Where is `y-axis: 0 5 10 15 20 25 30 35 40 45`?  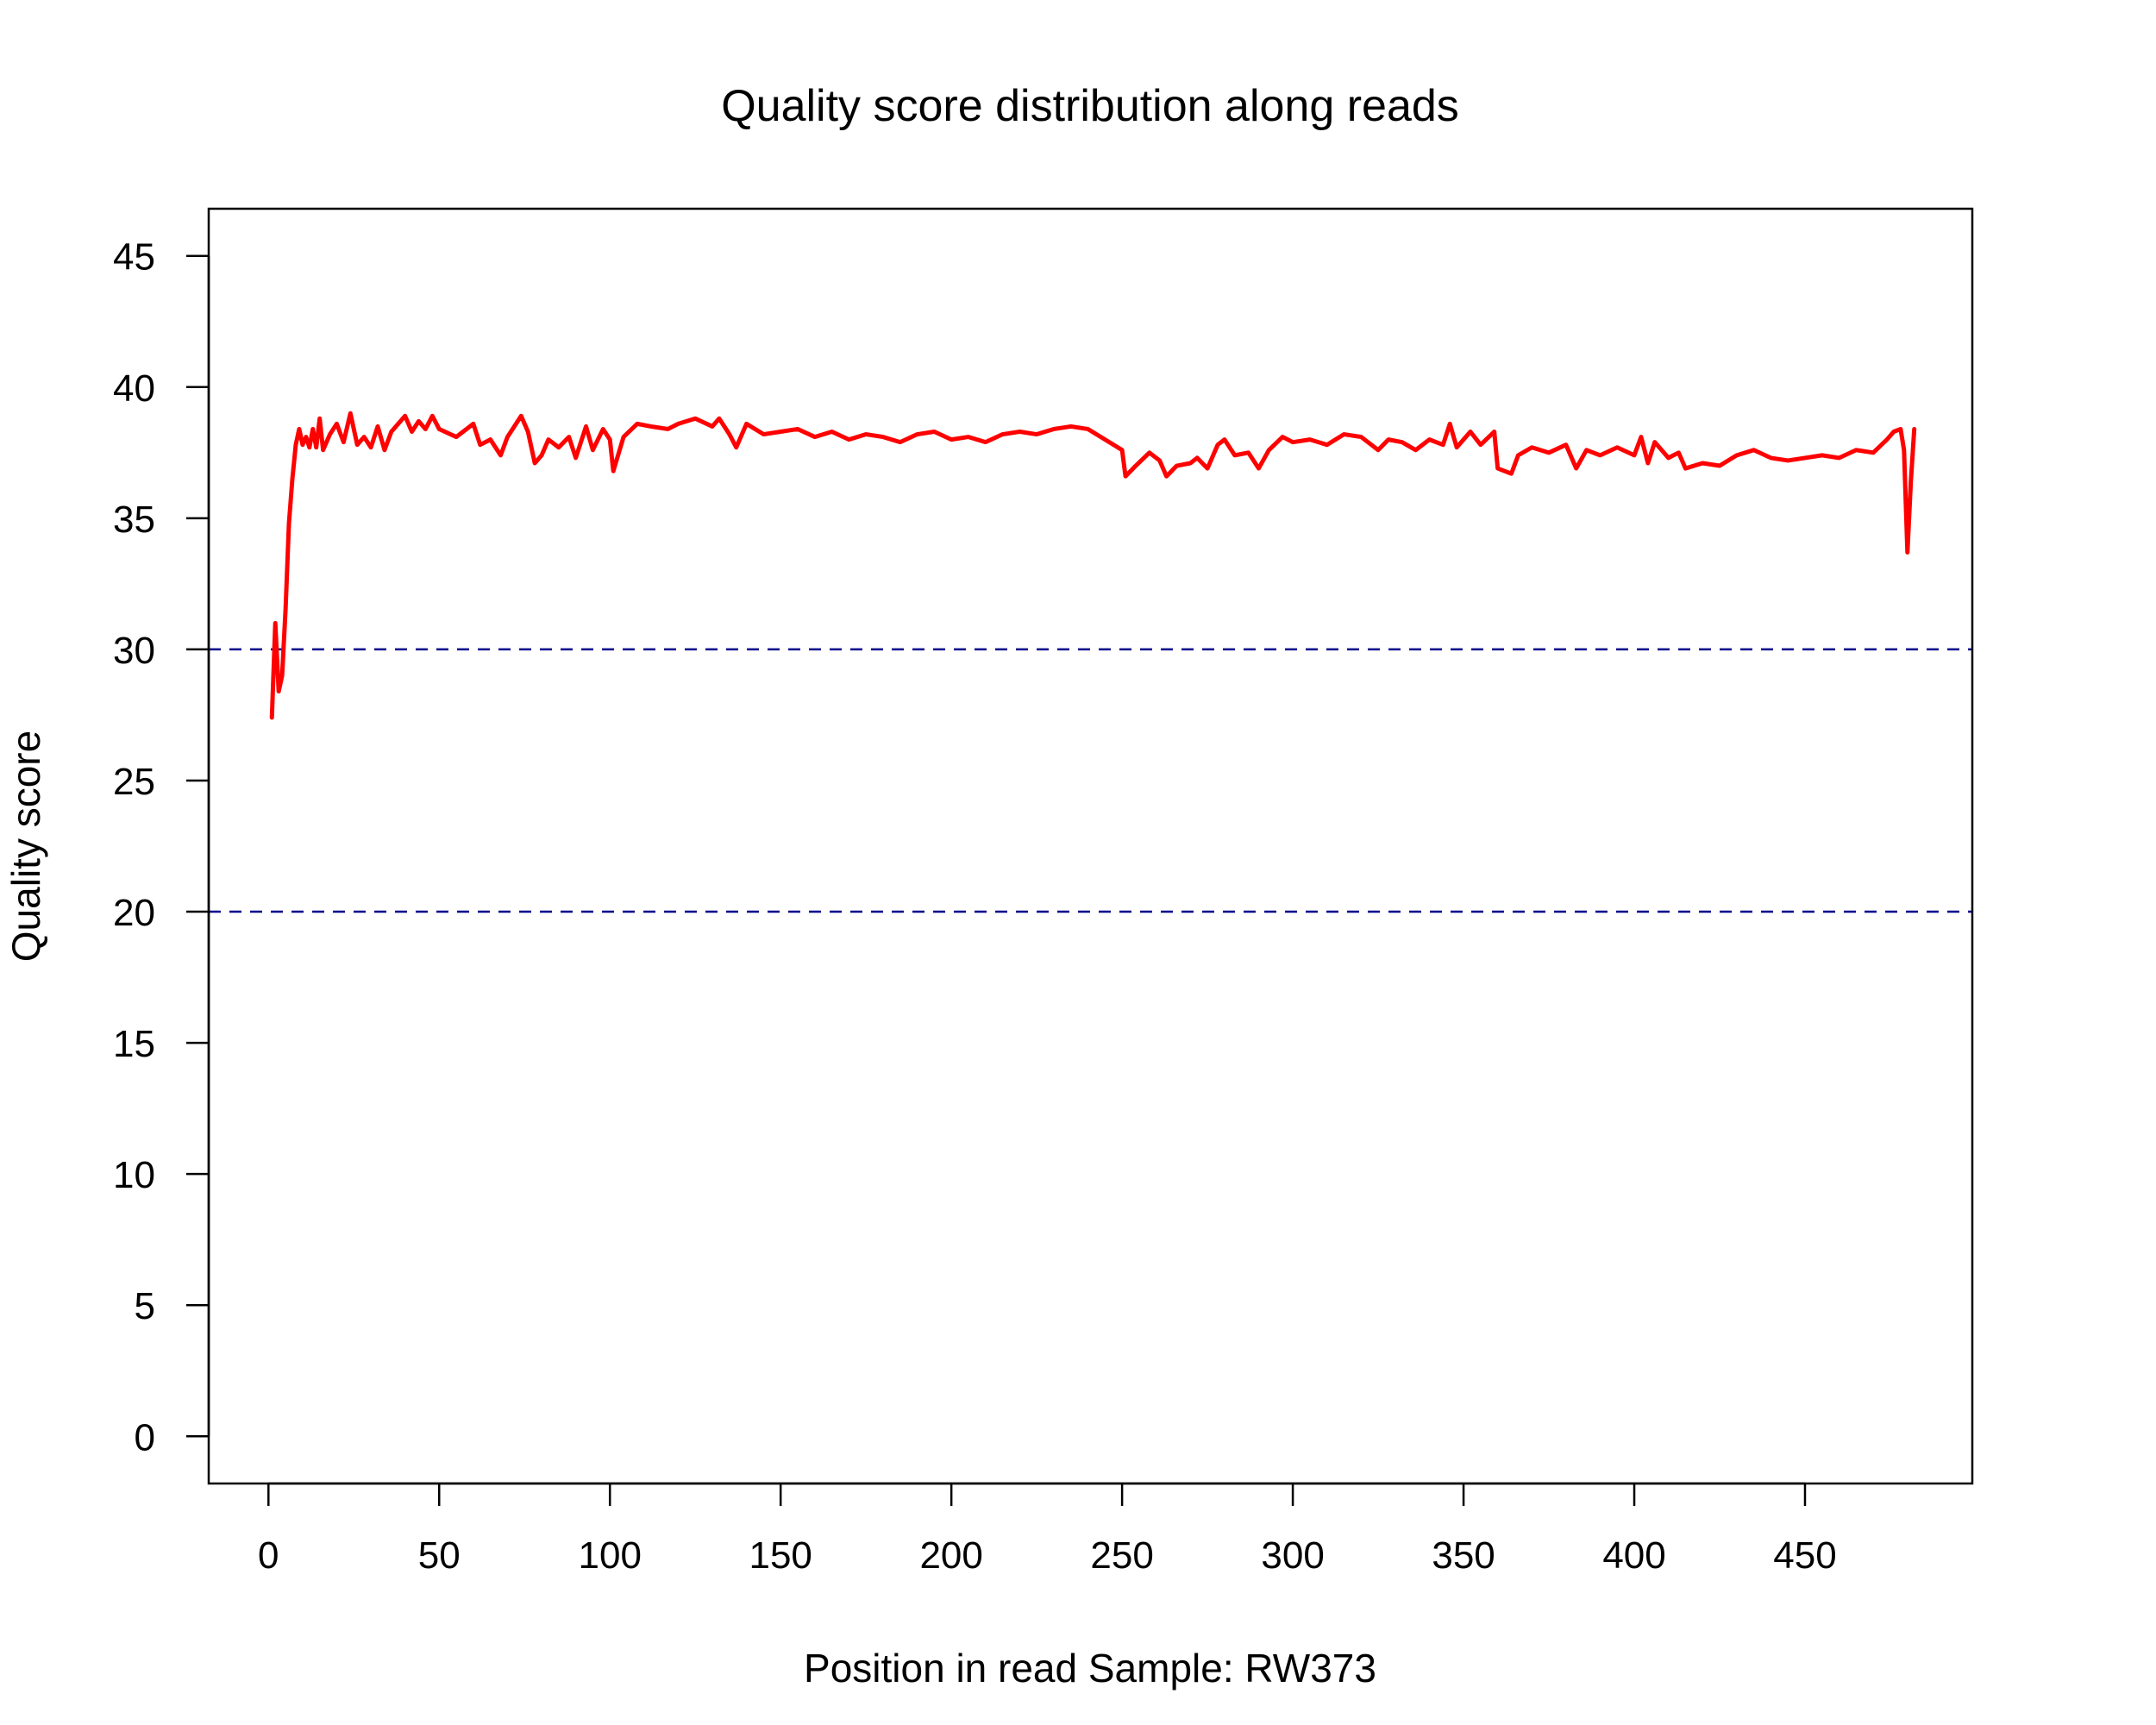 y-axis: 0 5 10 15 20 25 30 35 40 45 is located at coordinates (161, 847).